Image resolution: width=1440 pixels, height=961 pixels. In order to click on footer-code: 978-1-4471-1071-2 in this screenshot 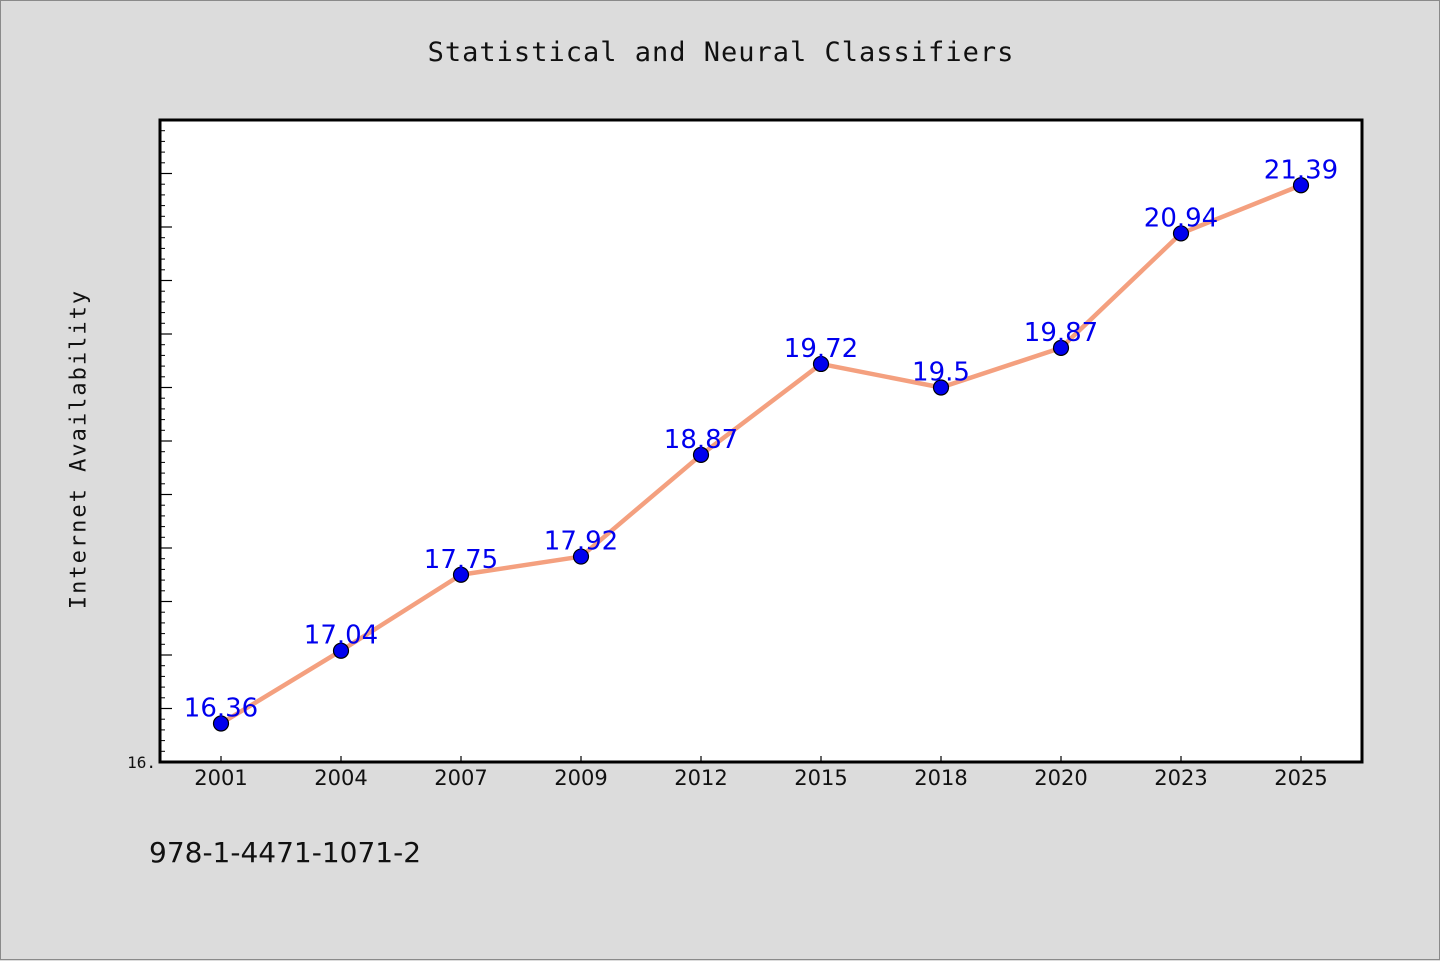, I will do `click(285, 852)`.